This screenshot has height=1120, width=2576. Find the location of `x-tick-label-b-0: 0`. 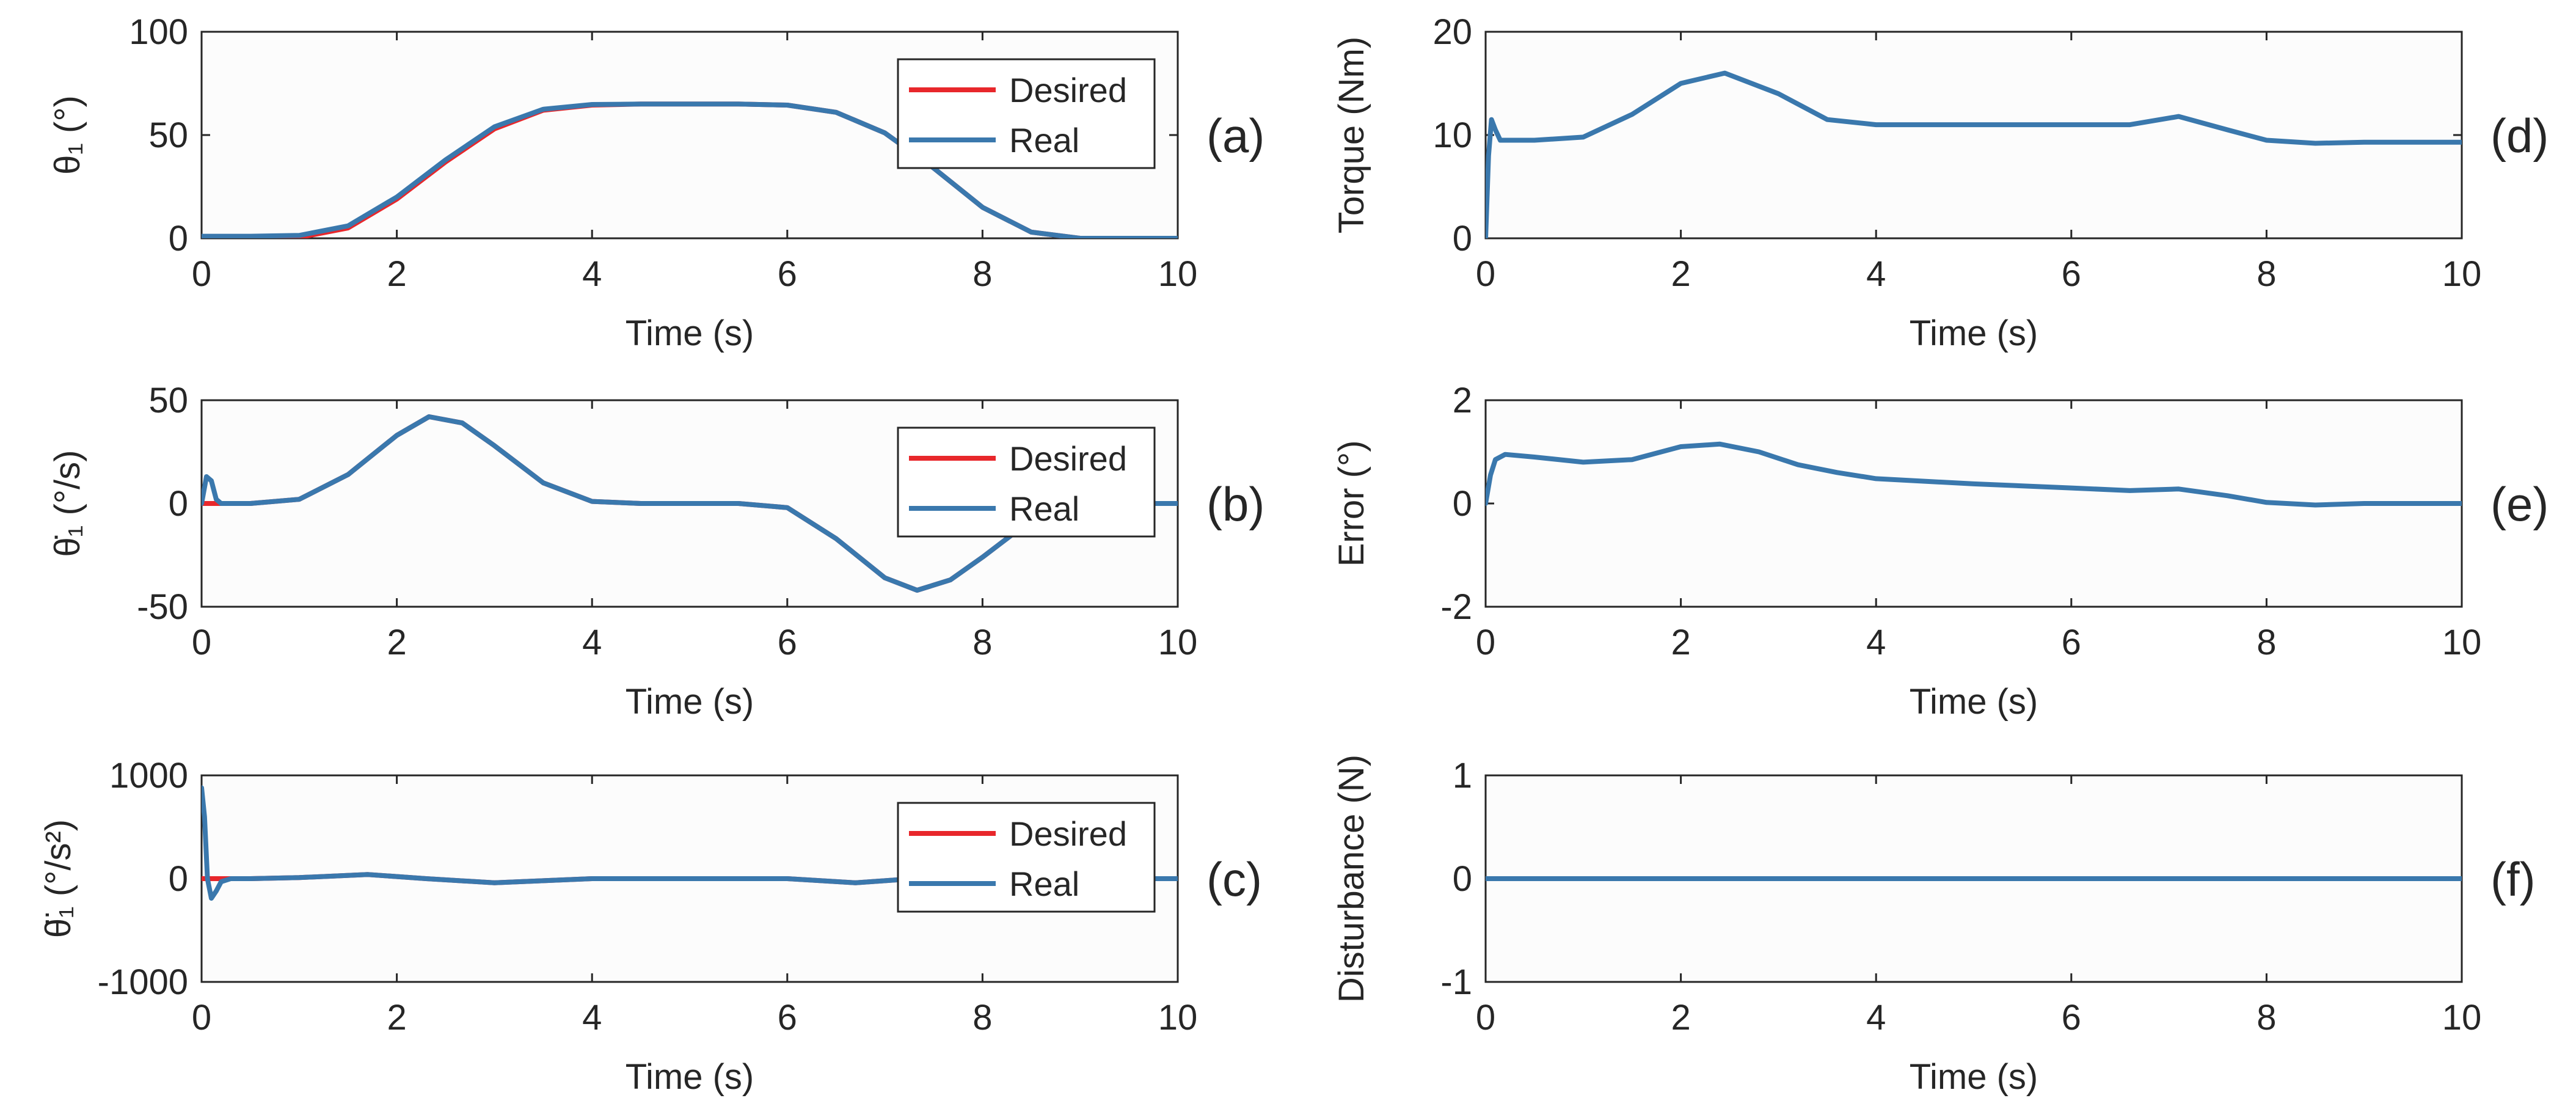

x-tick-label-b-0: 0 is located at coordinates (201, 642).